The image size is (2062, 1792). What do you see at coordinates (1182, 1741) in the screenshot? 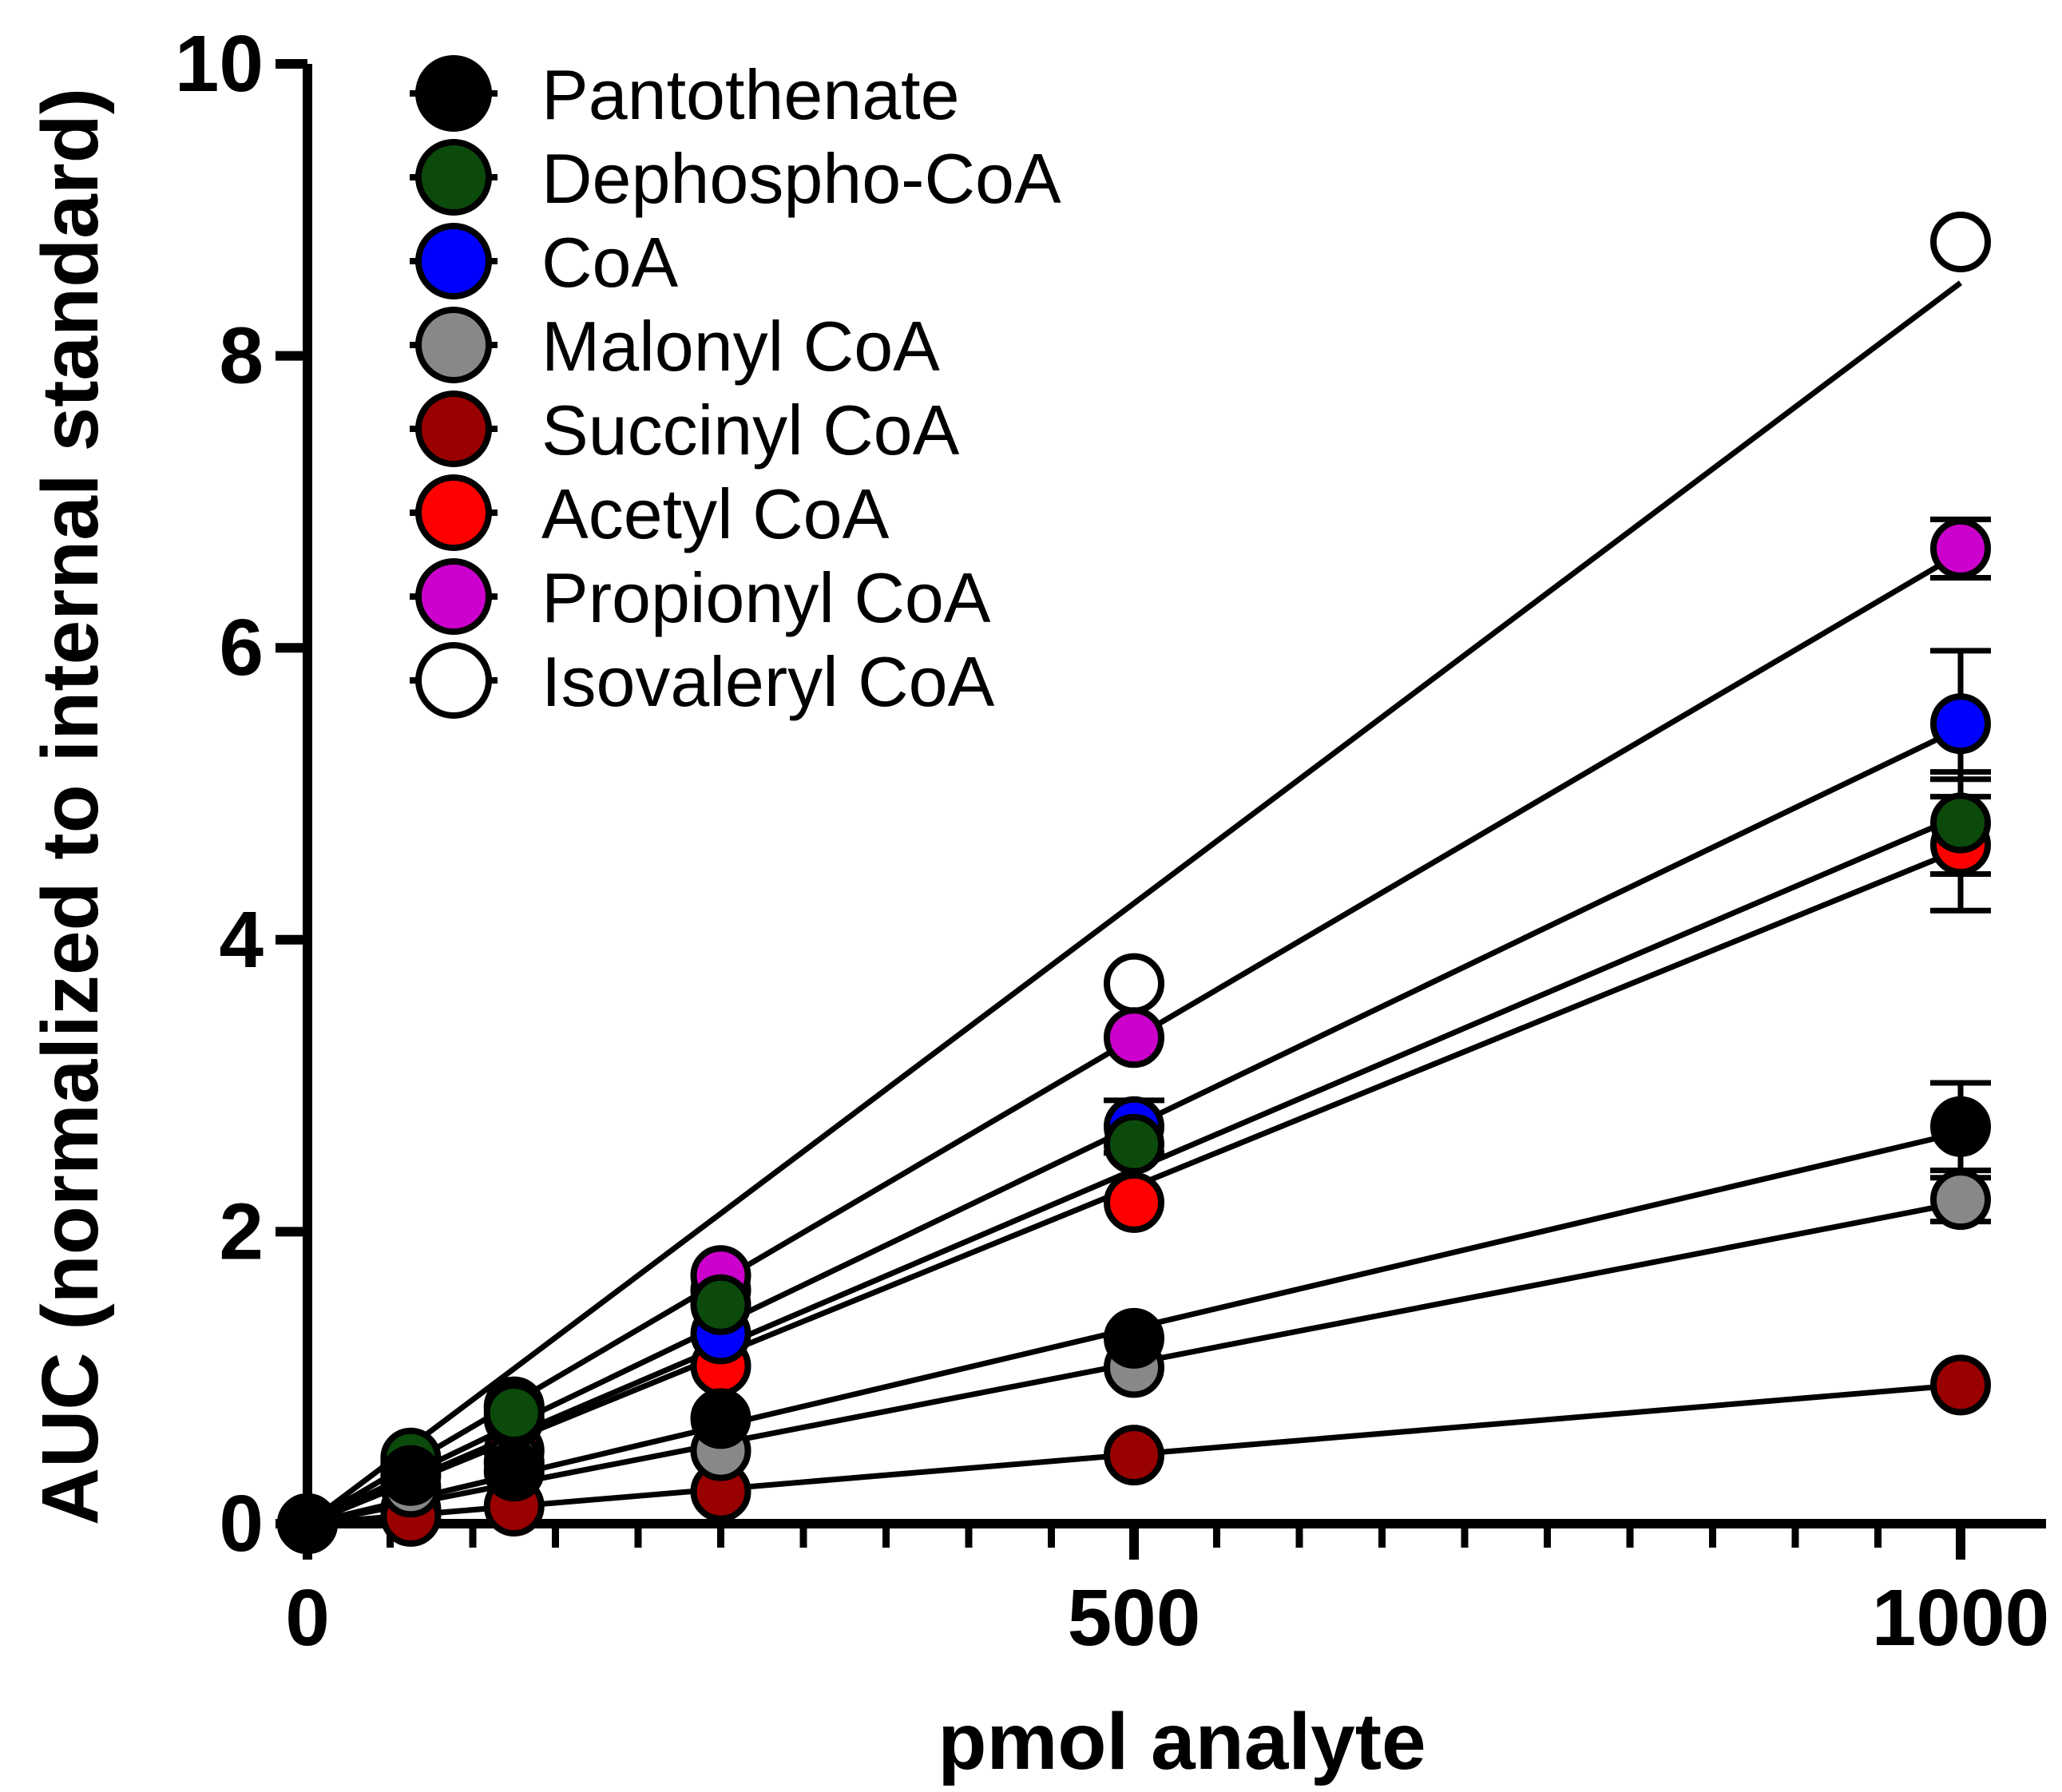
I see `x-axis-label: pmol analyte` at bounding box center [1182, 1741].